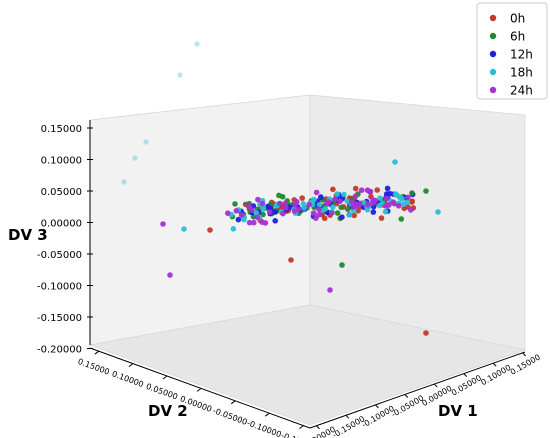  I want to click on z-tick-label: 0.15000, so click(61, 129).